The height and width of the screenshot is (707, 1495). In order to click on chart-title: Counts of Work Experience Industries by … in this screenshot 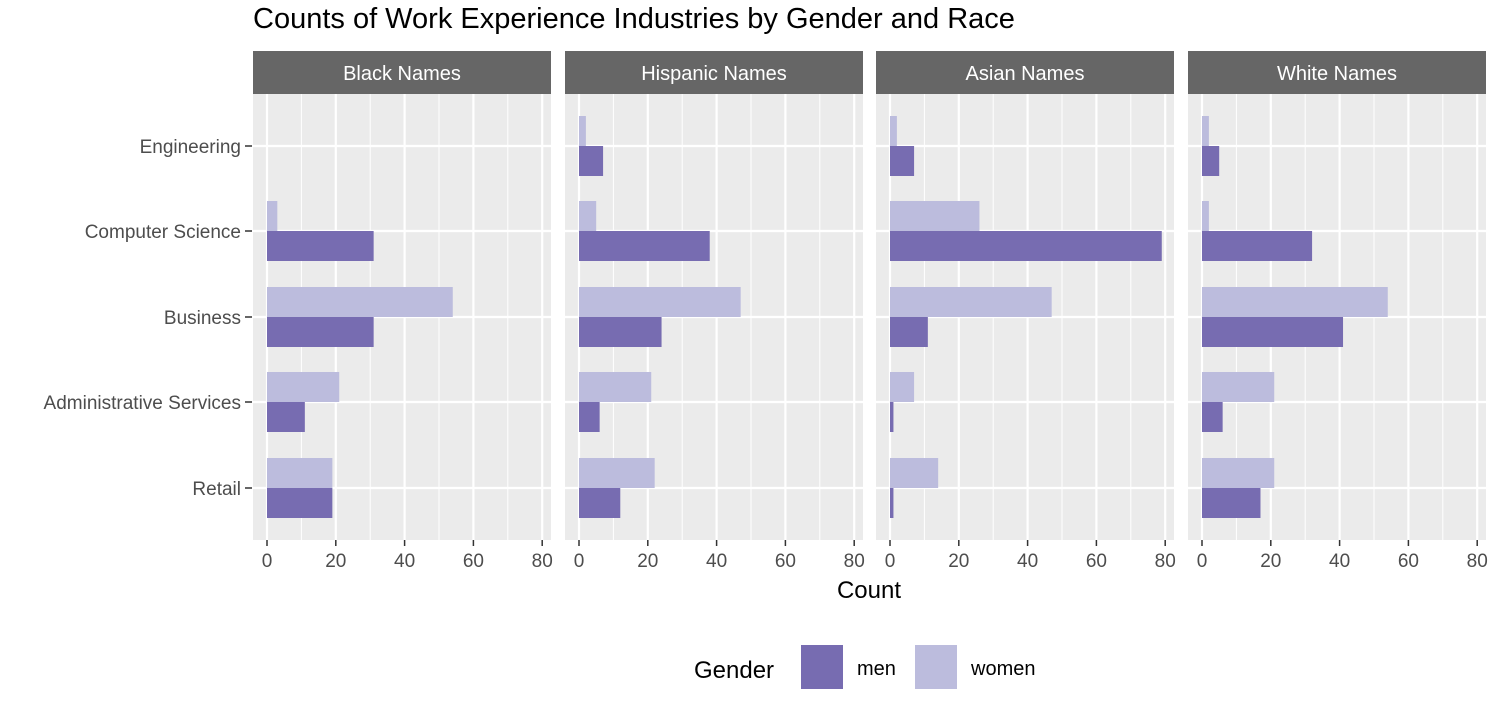, I will do `click(634, 19)`.